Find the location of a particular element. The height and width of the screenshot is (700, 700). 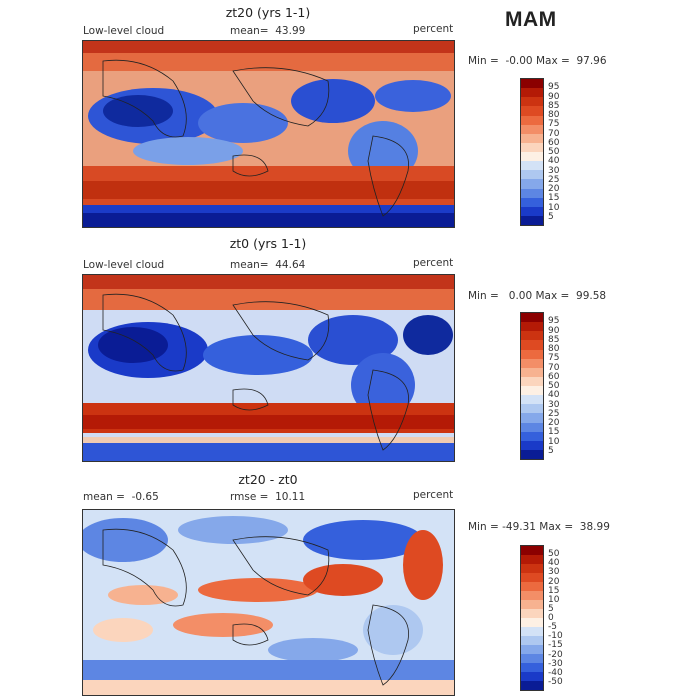

colorbar-tick-label: 0 is located at coordinates (551, 618).